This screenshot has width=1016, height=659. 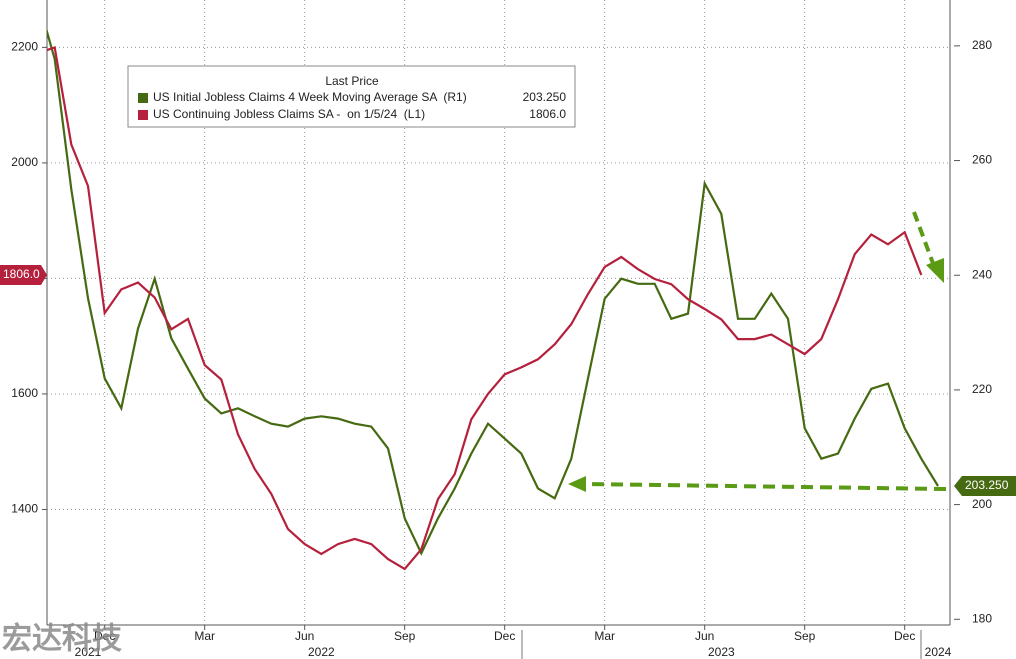 What do you see at coordinates (982, 504) in the screenshot?
I see `y2-tick-label: 200` at bounding box center [982, 504].